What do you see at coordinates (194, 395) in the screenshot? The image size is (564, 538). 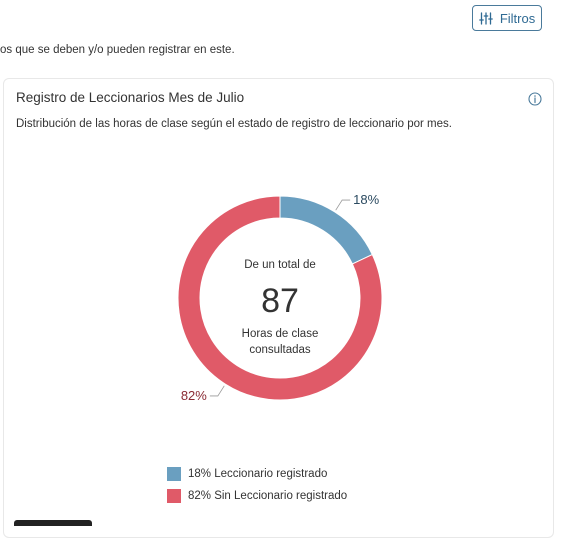 I see `data-label-1: 82%` at bounding box center [194, 395].